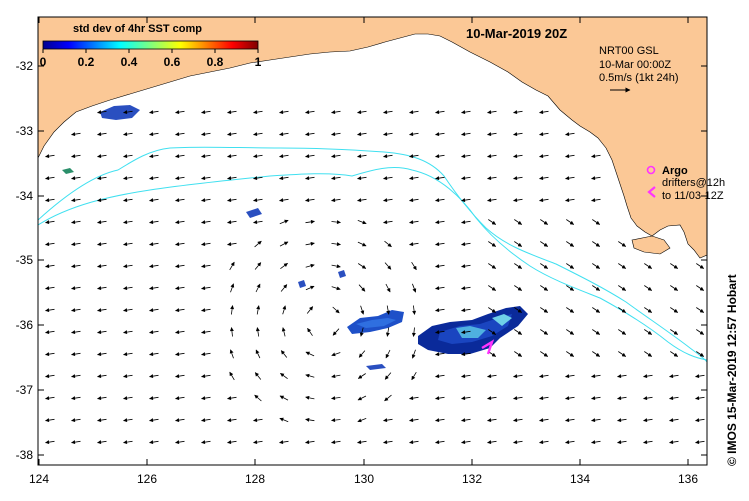 The image size is (749, 501). Describe the element at coordinates (258, 62) in the screenshot. I see `colorbar-tick-label: 1` at that location.